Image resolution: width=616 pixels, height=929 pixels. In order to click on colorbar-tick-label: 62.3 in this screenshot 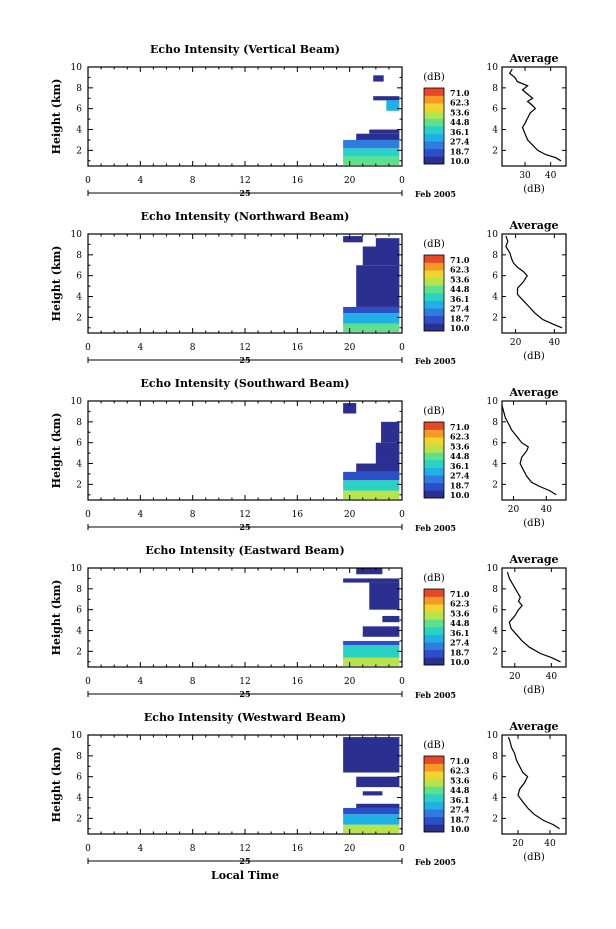, I will do `click(460, 437)`.